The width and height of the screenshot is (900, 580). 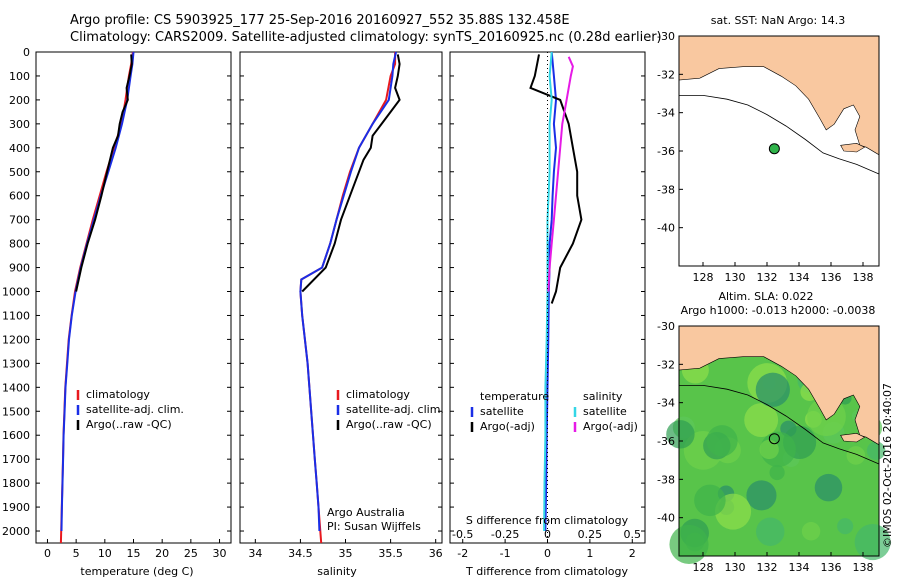 I want to click on y-tick-label: 1800, so click(x=16, y=483).